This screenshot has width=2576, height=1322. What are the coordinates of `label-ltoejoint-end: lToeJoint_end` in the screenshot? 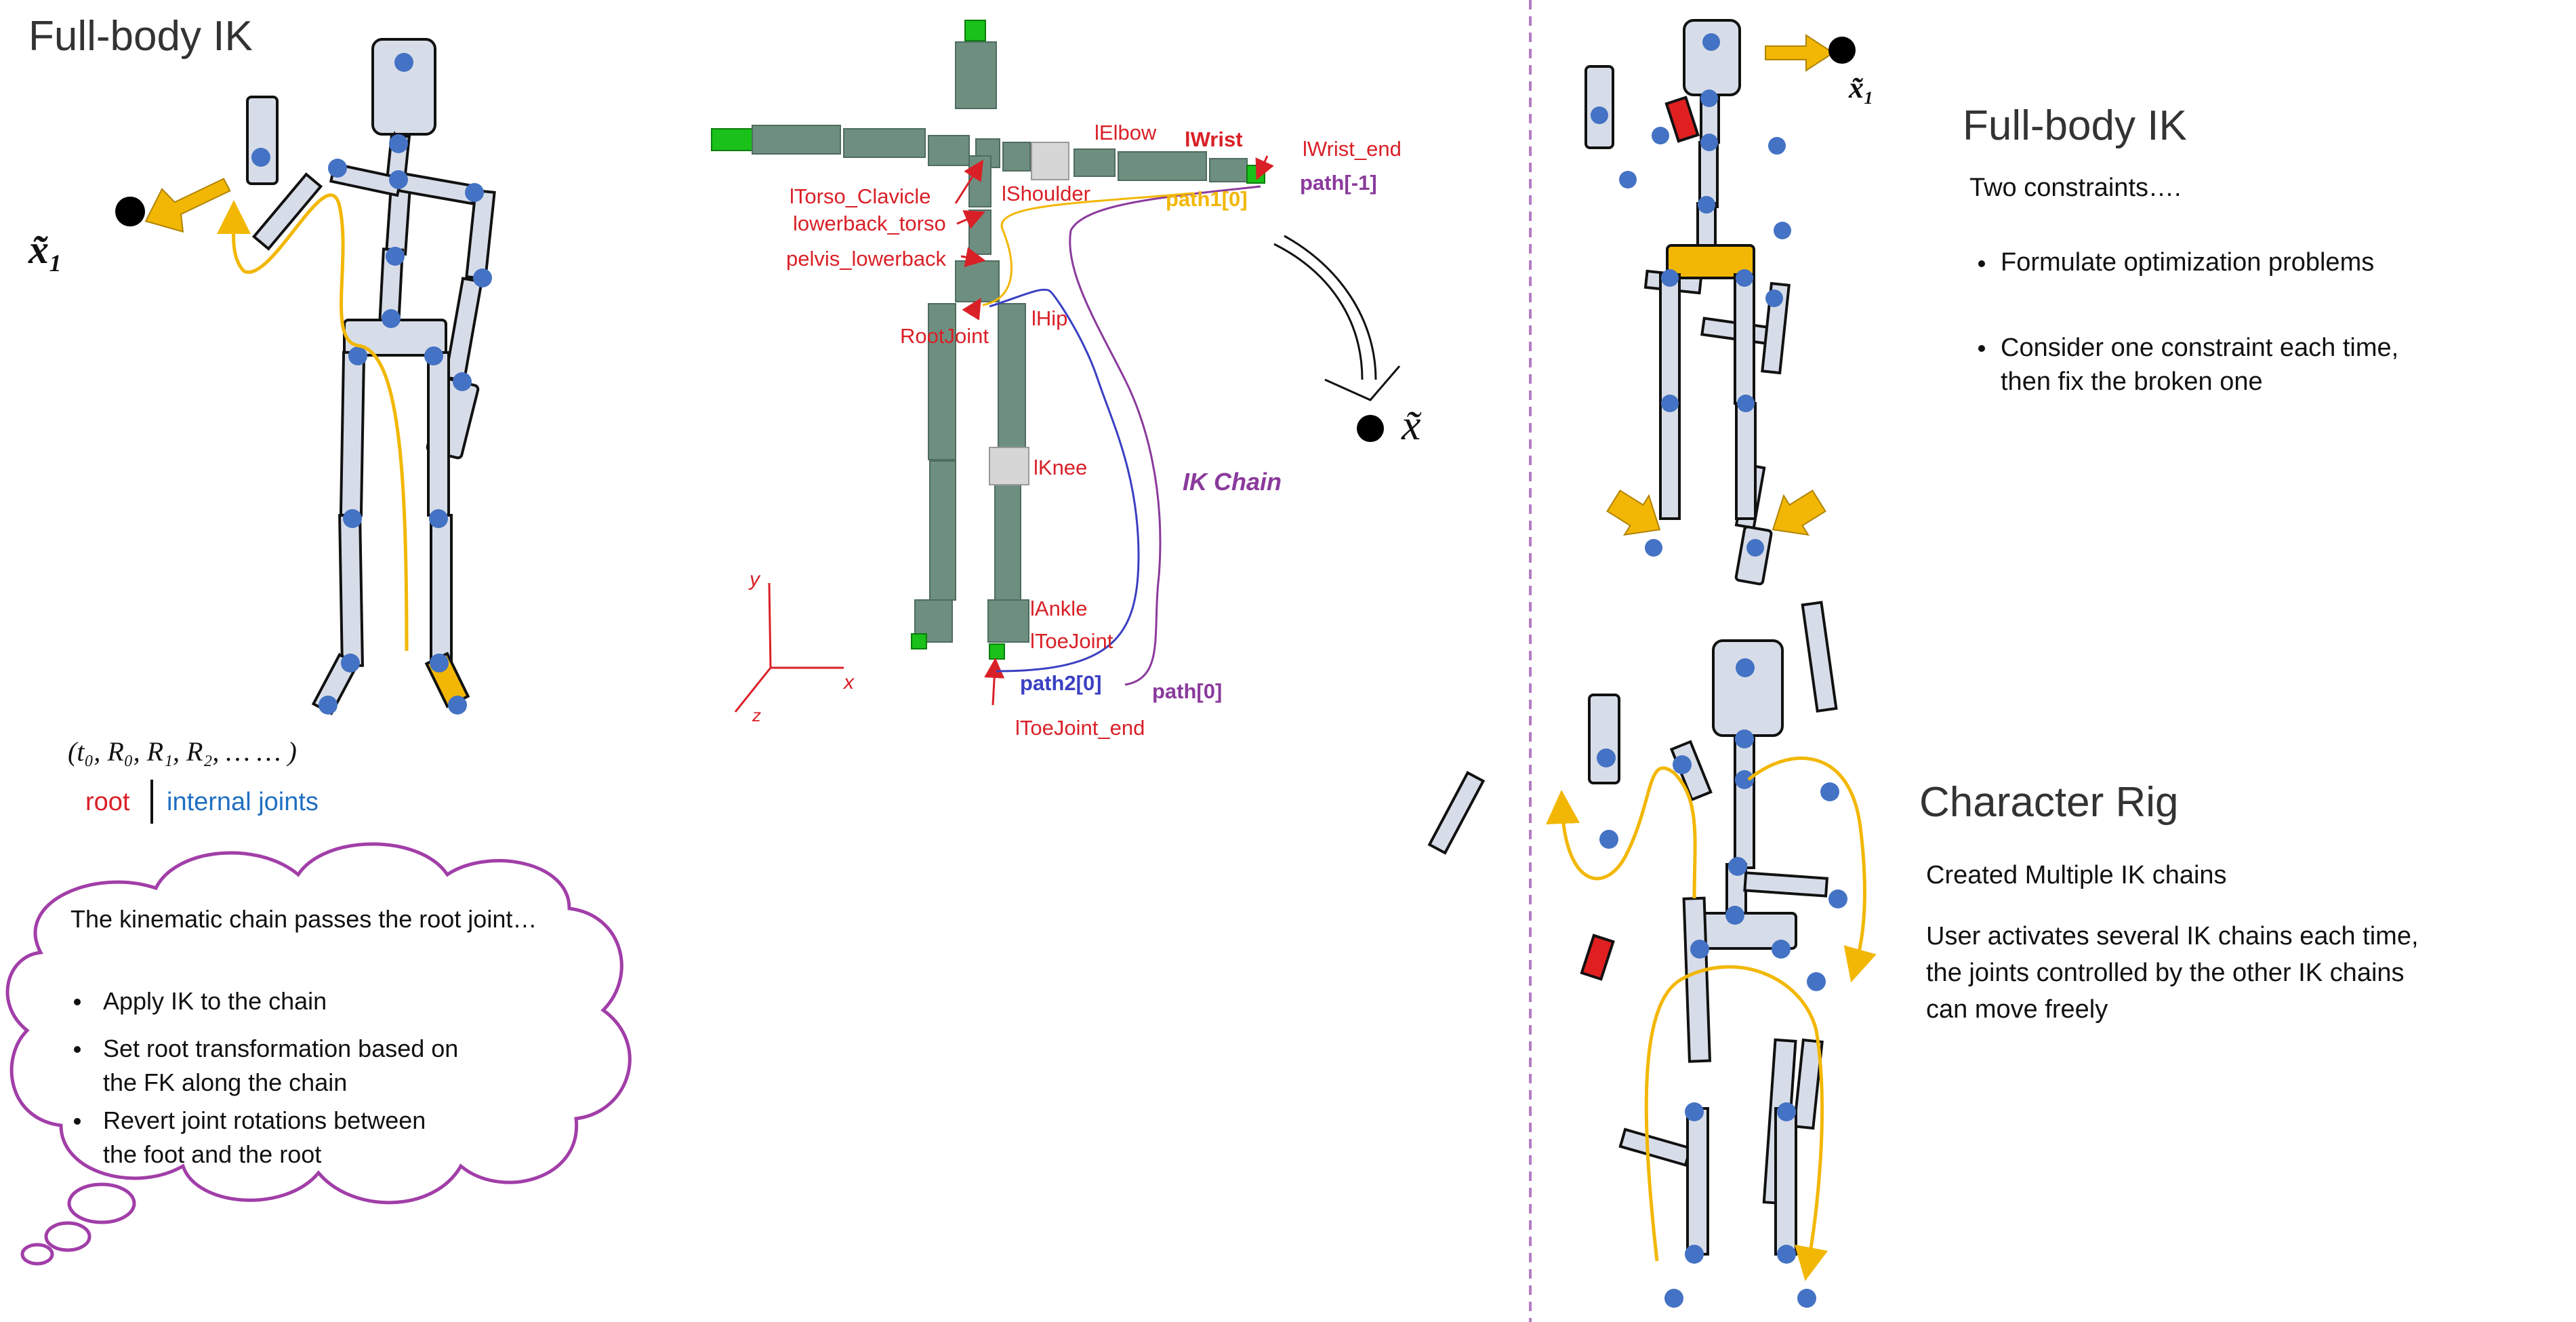 It's located at (1080, 728).